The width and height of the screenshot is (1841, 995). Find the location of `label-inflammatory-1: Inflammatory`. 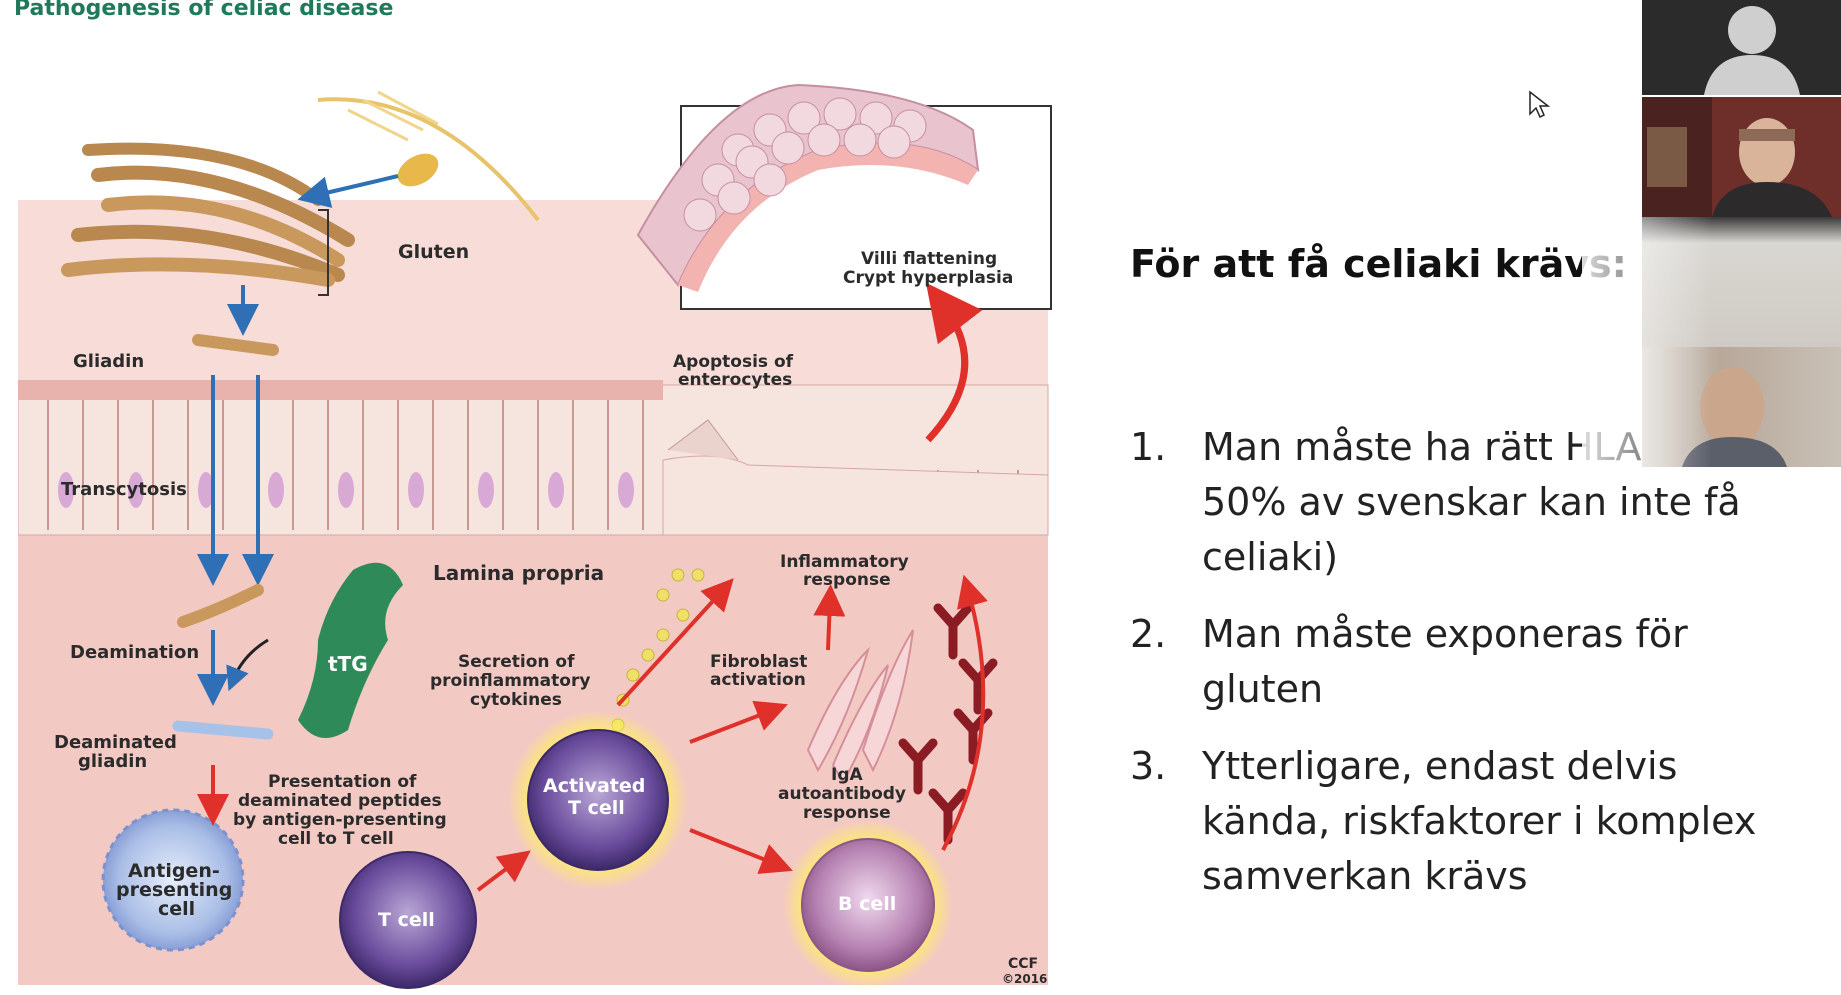

label-inflammatory-1: Inflammatory is located at coordinates (844, 562).